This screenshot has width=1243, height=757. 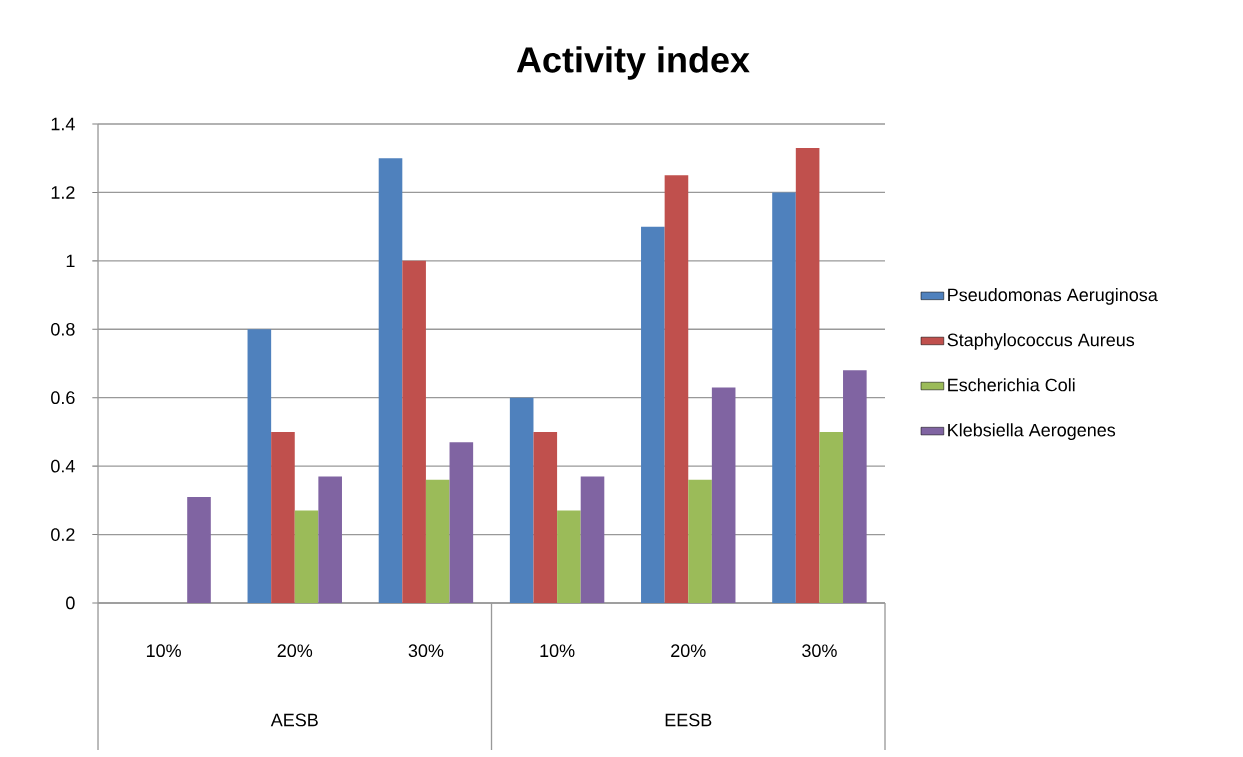 What do you see at coordinates (63, 329) in the screenshot?
I see `y-tick-label: 0.8` at bounding box center [63, 329].